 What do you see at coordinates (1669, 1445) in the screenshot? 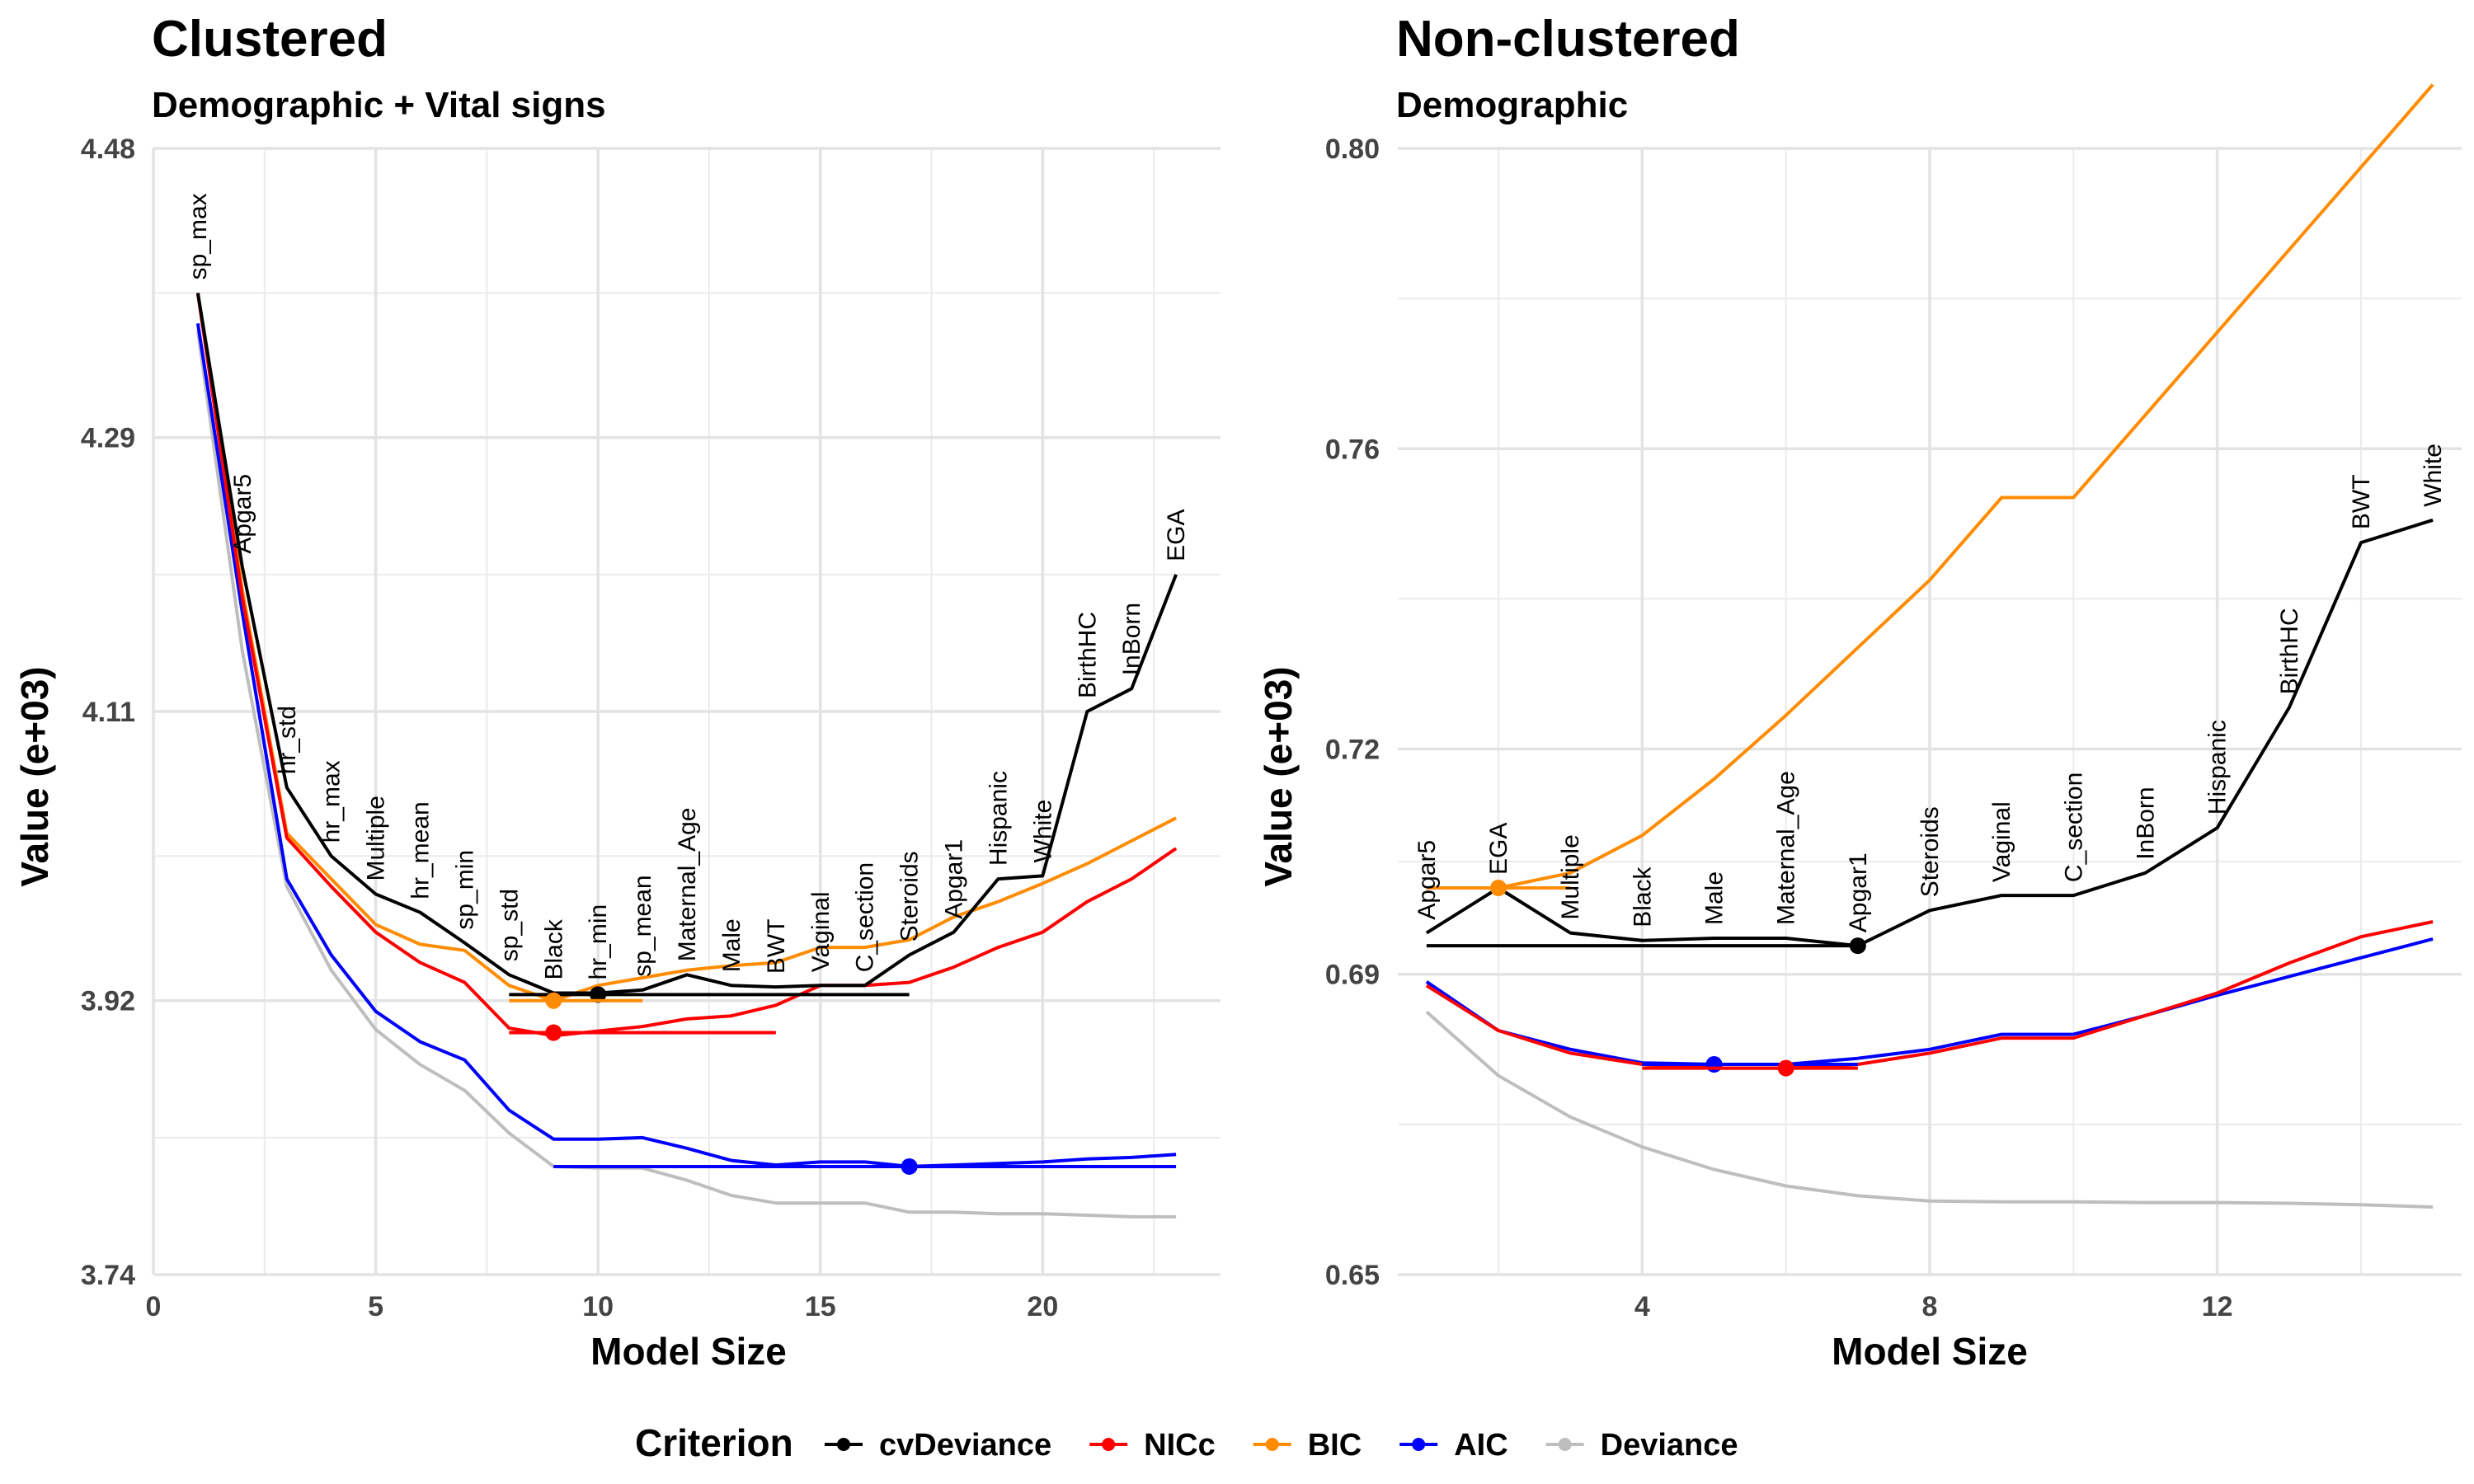
I see `legend-label: Deviance` at bounding box center [1669, 1445].